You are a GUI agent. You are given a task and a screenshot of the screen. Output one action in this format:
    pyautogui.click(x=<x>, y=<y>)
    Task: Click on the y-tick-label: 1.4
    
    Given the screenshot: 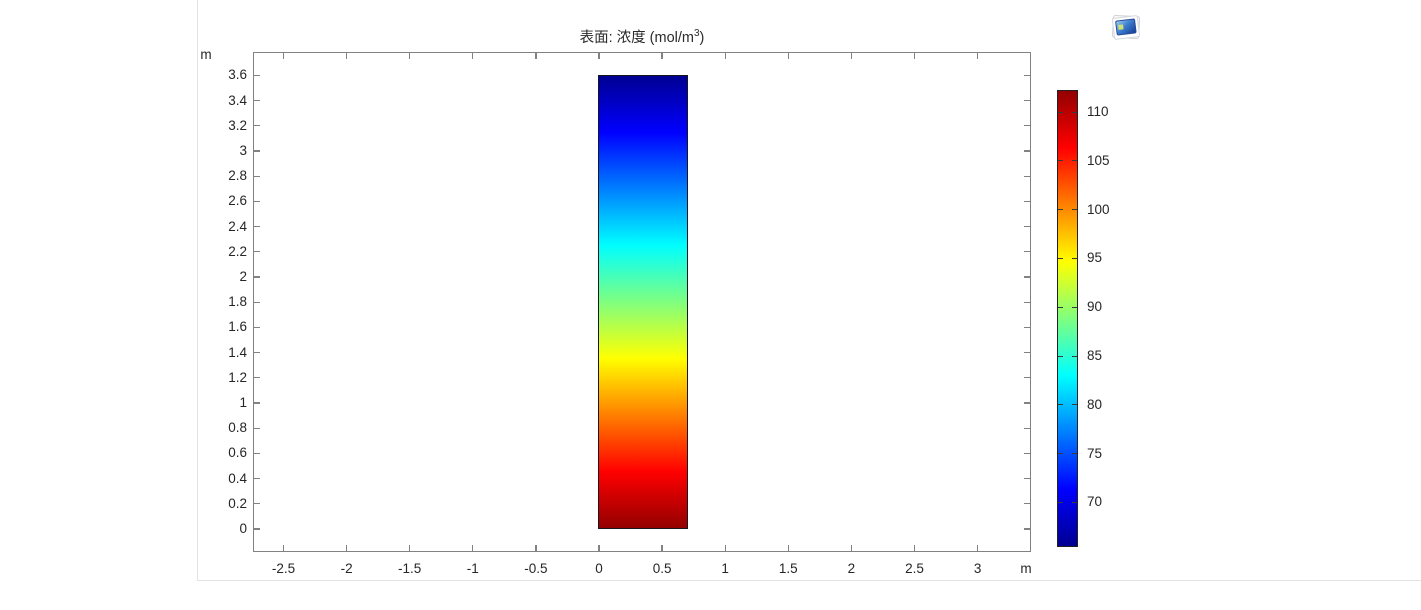 What is the action you would take?
    pyautogui.click(x=237, y=352)
    